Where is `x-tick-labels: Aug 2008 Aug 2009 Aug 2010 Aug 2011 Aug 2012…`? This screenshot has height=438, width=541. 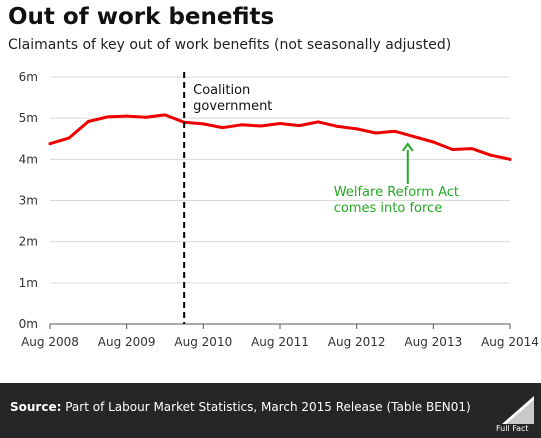
x-tick-labels: Aug 2008 Aug 2009 Aug 2010 Aug 2011 Aug 2012… is located at coordinates (280, 342).